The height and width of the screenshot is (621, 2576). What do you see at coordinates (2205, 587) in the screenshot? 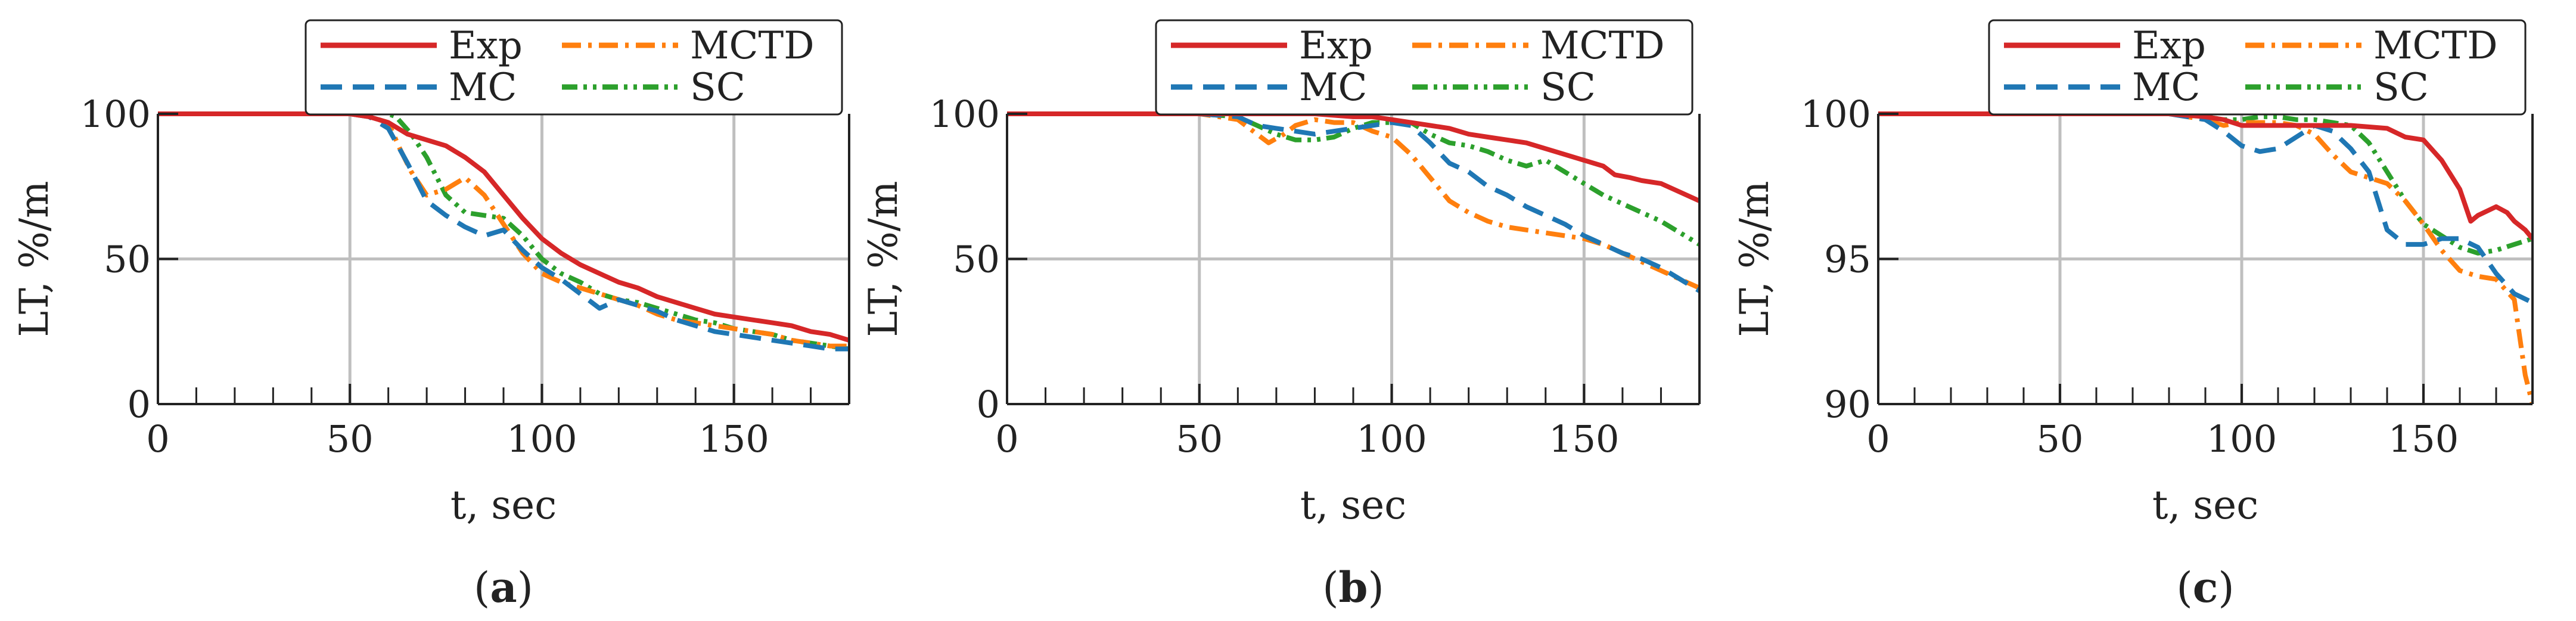
I see `panel-caption: (c)` at bounding box center [2205, 587].